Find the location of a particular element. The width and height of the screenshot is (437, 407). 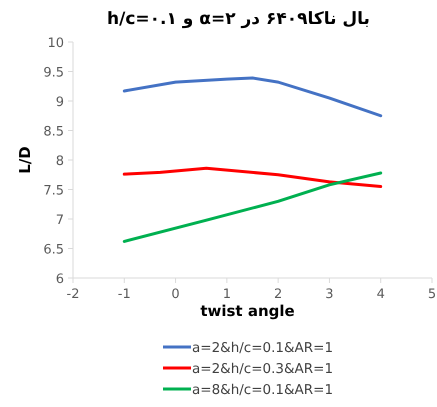

legend-label: a=8&h/c=0.1&AR=1 is located at coordinates (263, 390).